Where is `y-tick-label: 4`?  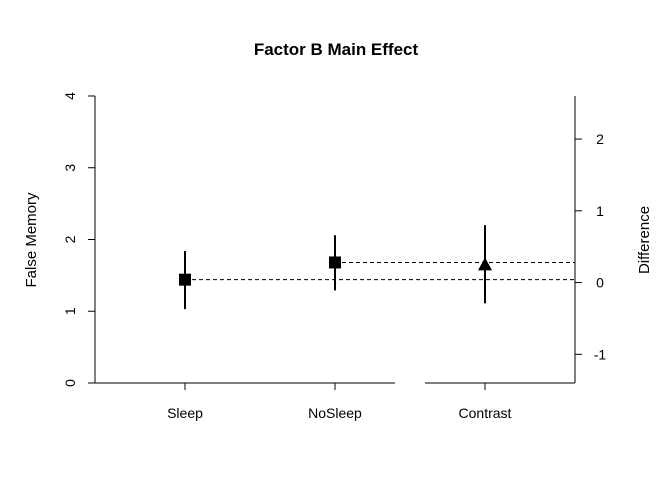 y-tick-label: 4 is located at coordinates (70, 96).